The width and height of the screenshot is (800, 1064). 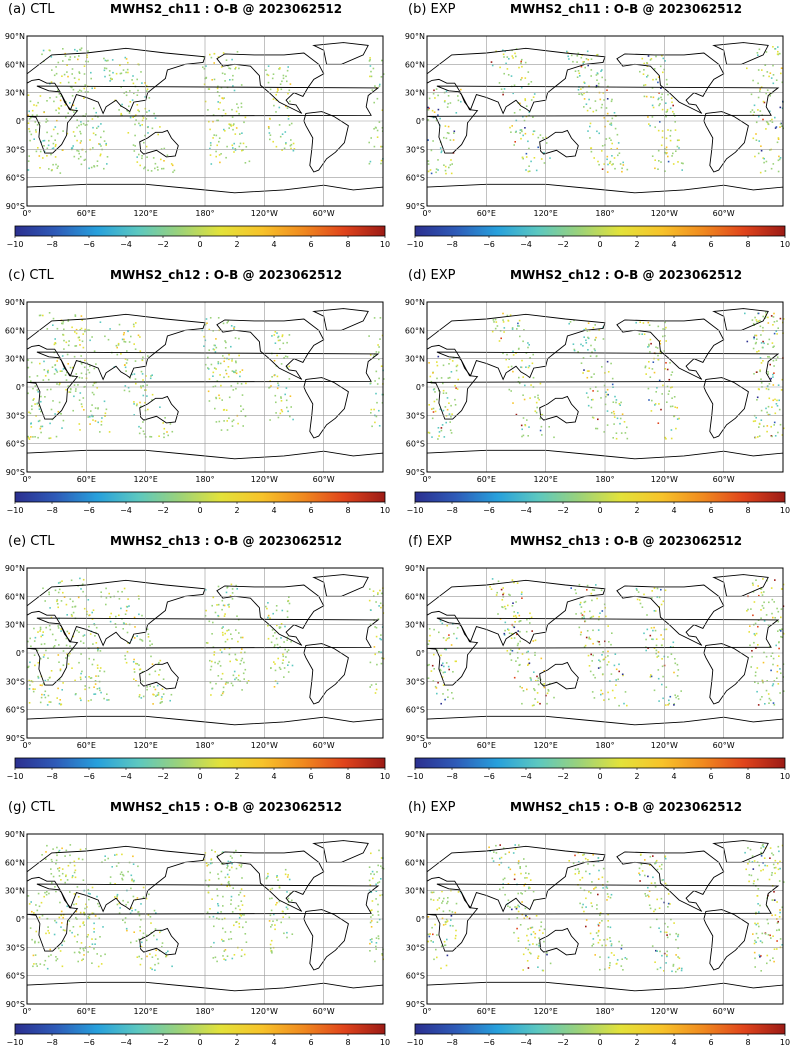 I want to click on lon-tick-label: 120°E, so click(x=146, y=213).